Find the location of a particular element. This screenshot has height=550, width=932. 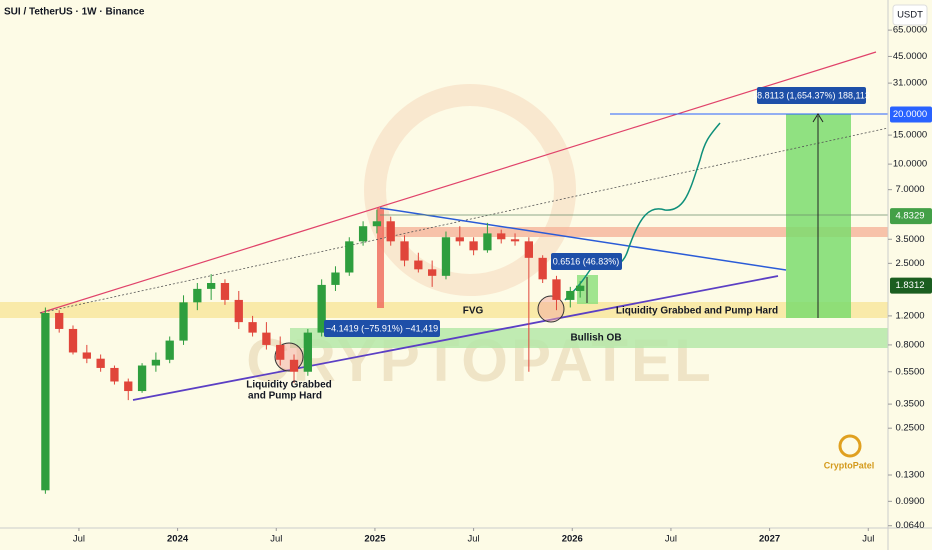

x-tick-label: 2024 is located at coordinates (178, 539).